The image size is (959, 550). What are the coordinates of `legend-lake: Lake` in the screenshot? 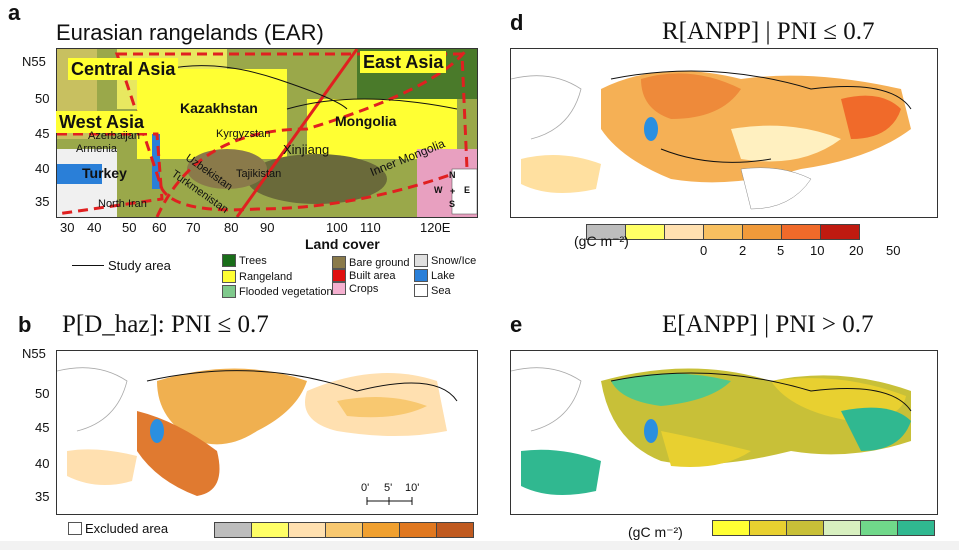 It's located at (434, 275).